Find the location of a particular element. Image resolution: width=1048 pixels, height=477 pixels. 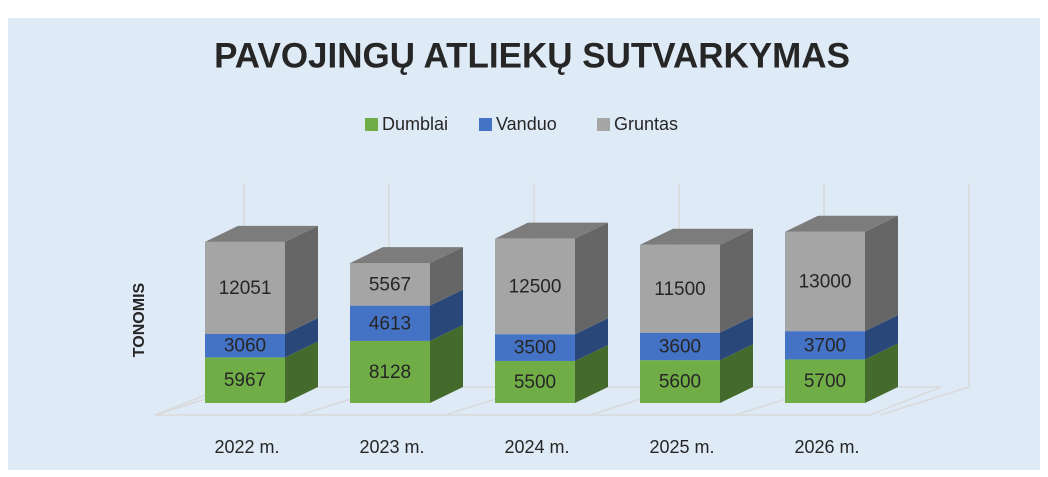

data-label: 12500 is located at coordinates (535, 286).